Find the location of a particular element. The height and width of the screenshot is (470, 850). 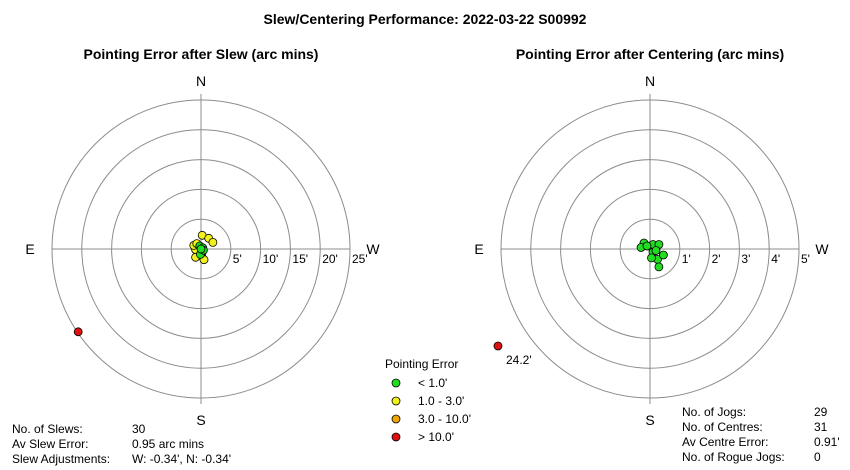

legend-item-label: 3.0 - 10.0' is located at coordinates (444, 419).